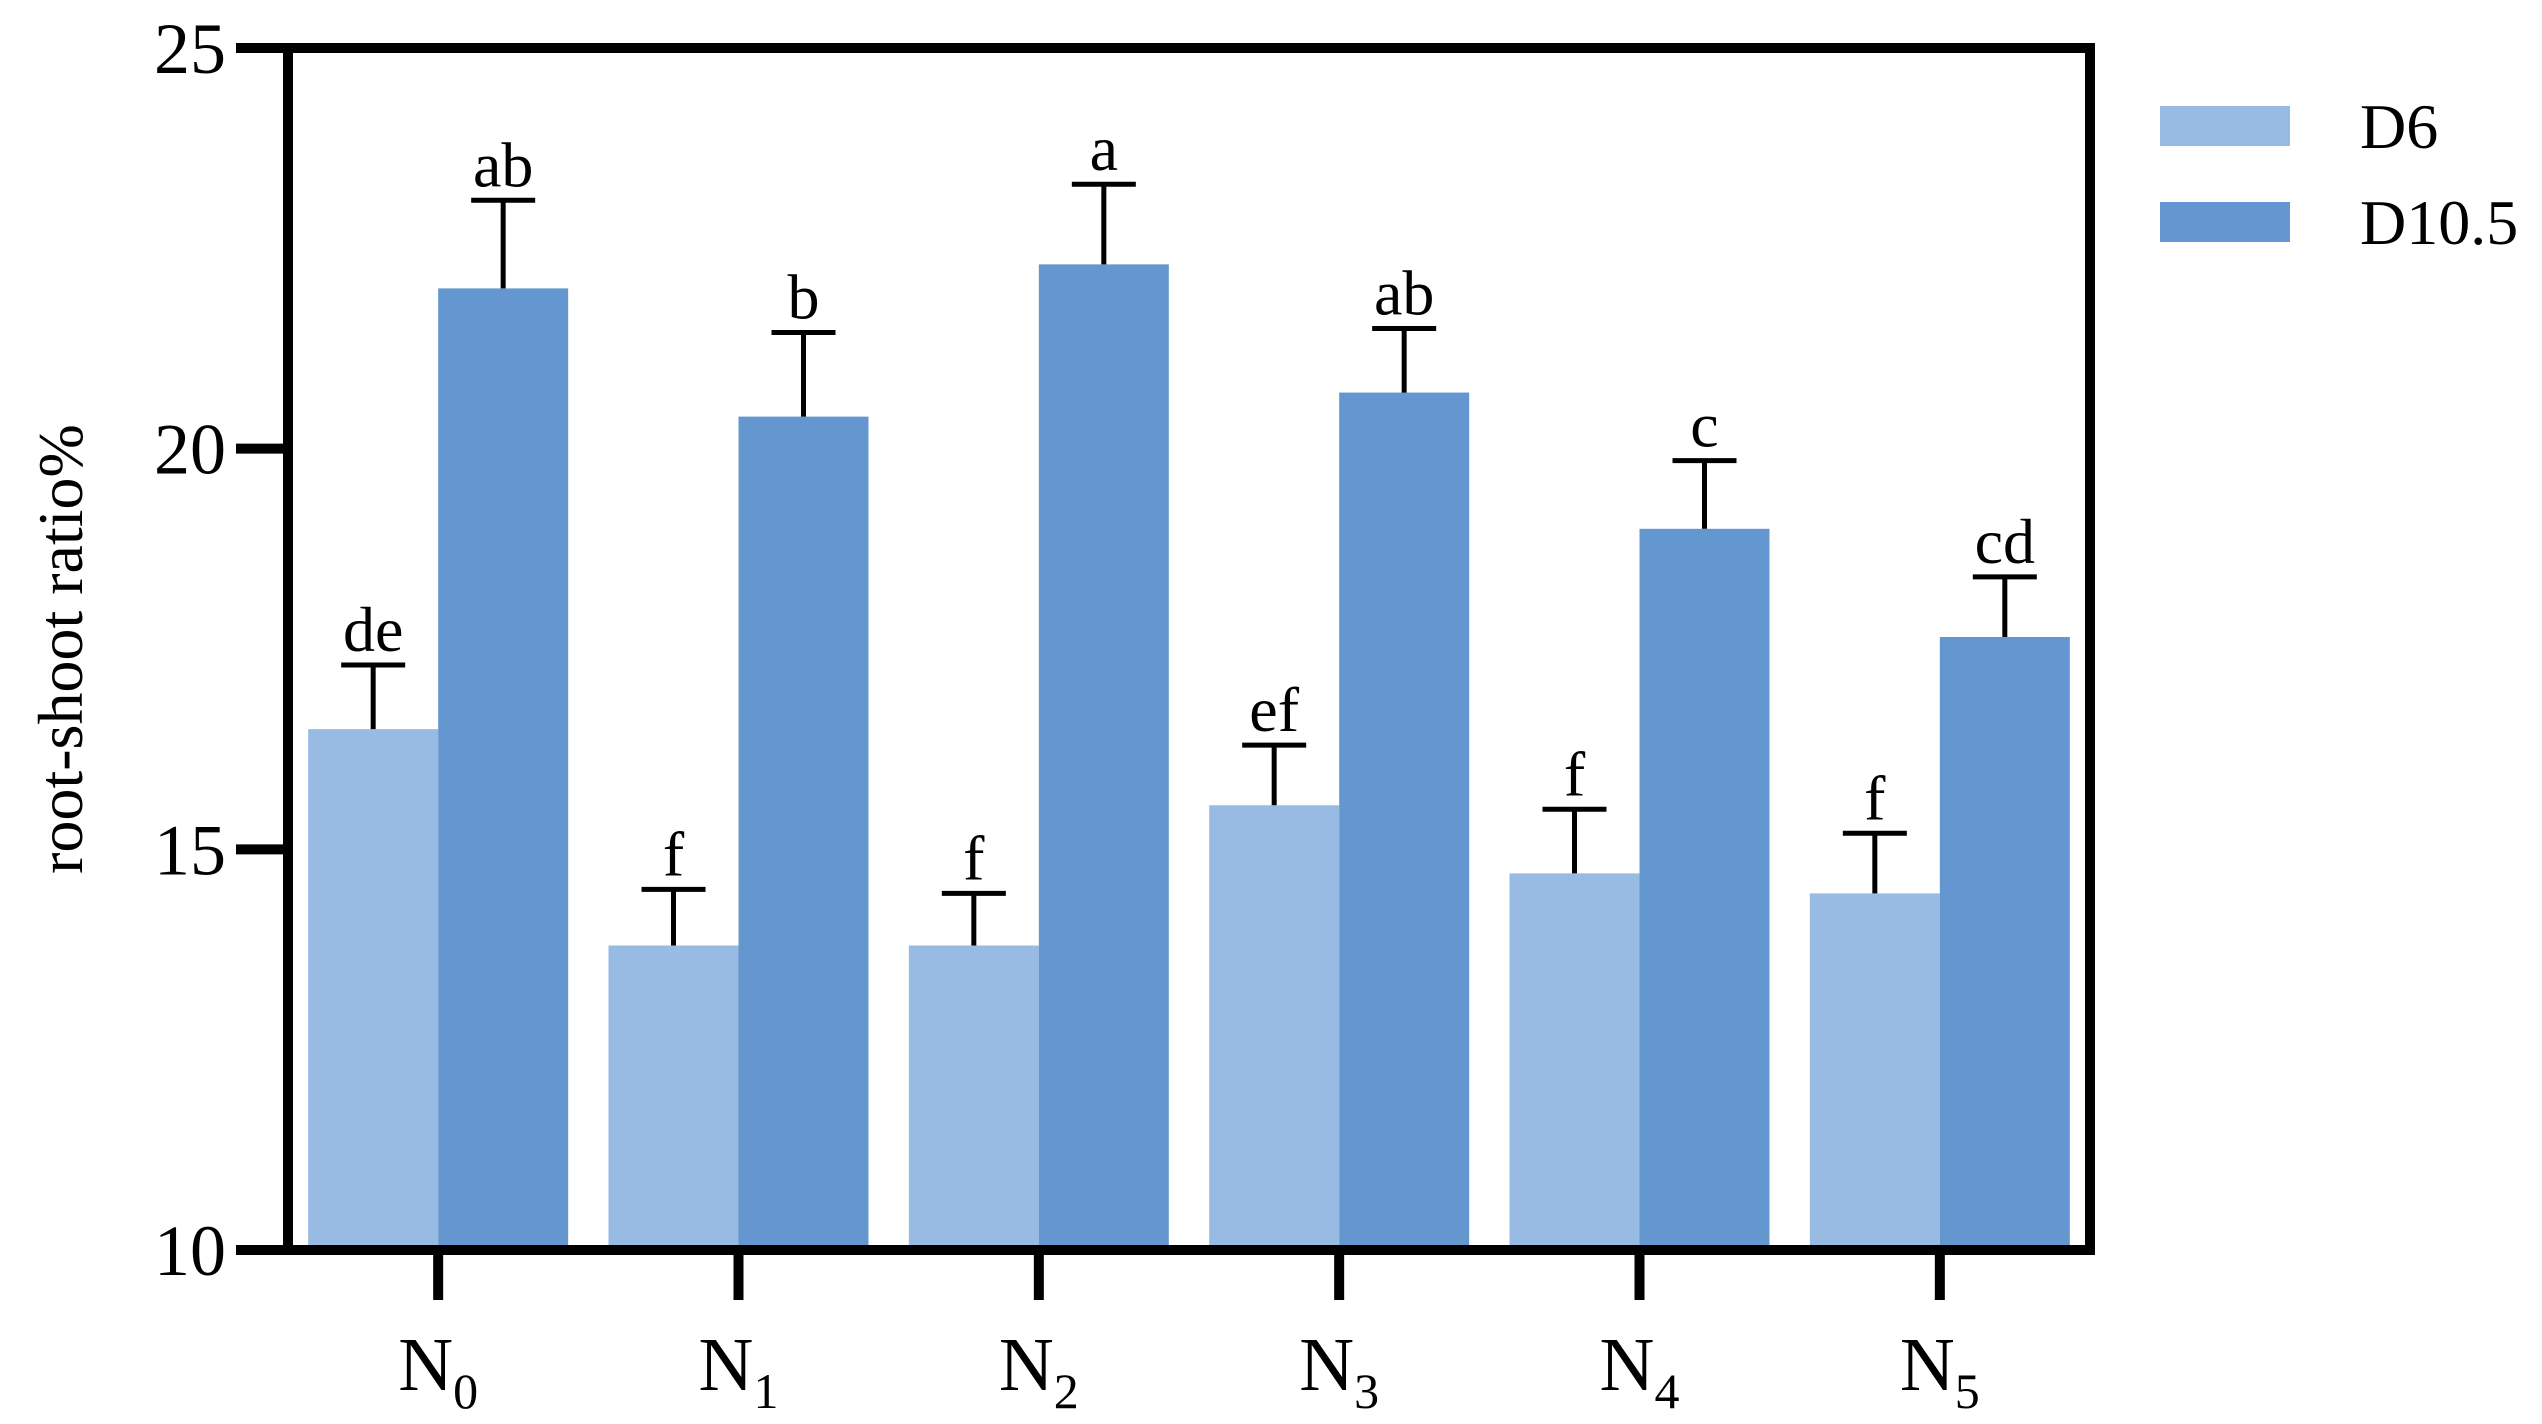 Image resolution: width=2542 pixels, height=1424 pixels. I want to click on y-tick-label: 25, so click(190, 49).